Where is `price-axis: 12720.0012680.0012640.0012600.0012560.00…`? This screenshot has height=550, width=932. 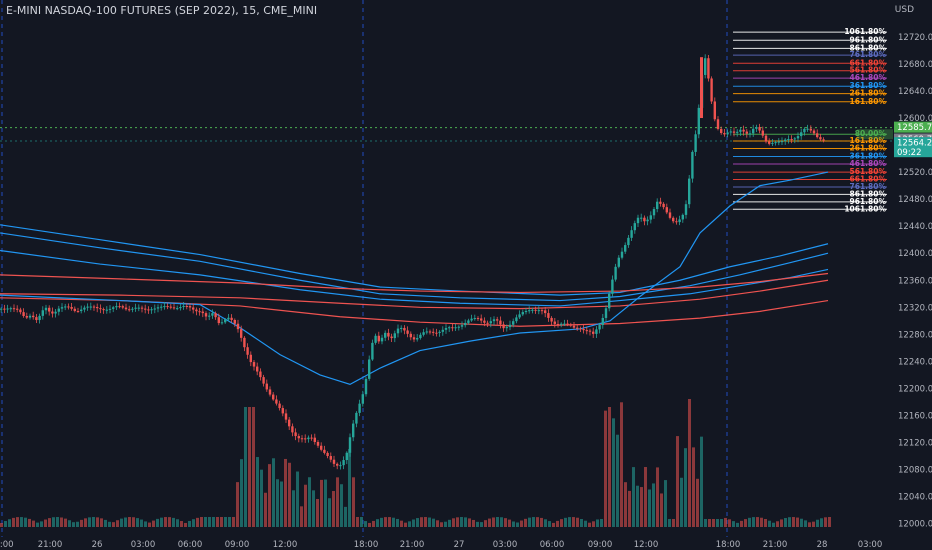 price-axis: 12720.0012680.0012640.0012600.0012560.00… is located at coordinates (894, 275).